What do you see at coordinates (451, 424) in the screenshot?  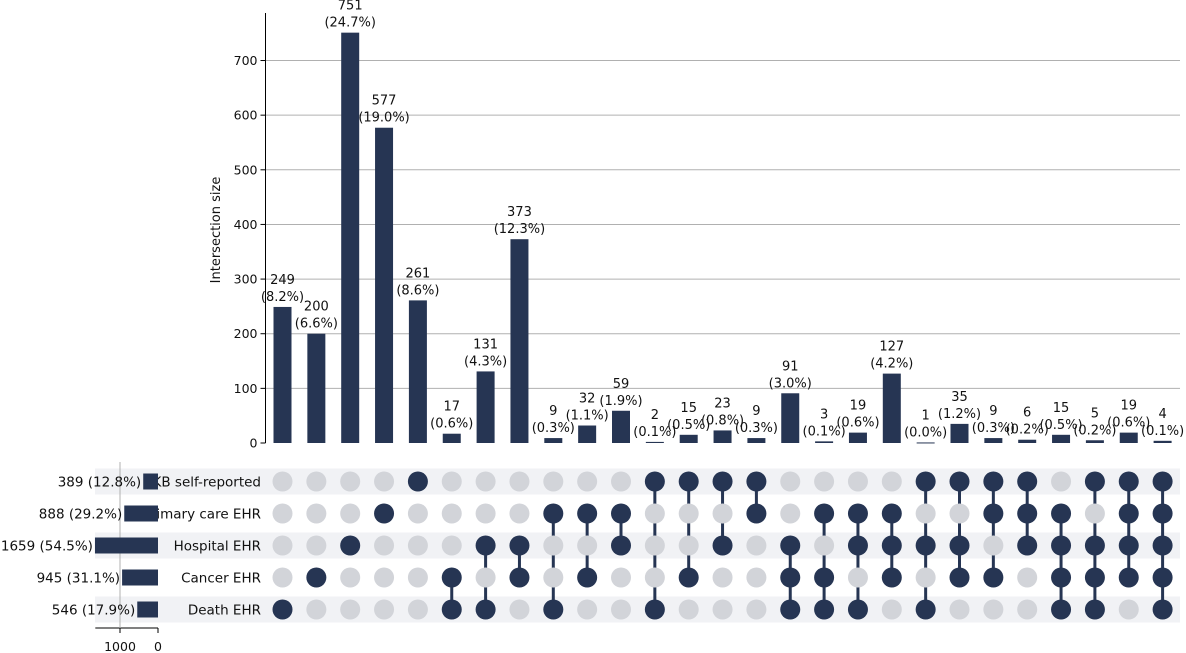 I see `bar-percent-label: (0.6%)` at bounding box center [451, 424].